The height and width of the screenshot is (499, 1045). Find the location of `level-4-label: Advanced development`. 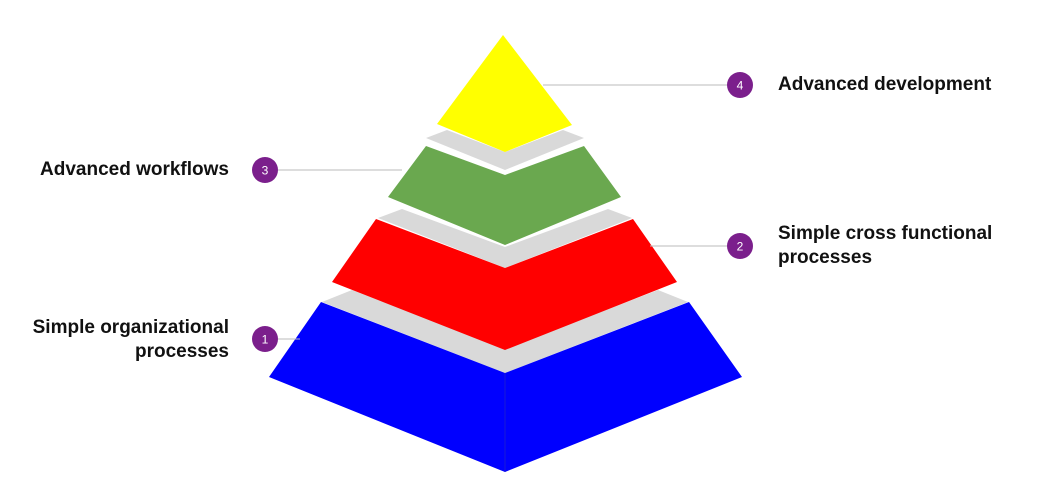

level-4-label: Advanced development is located at coordinates (884, 85).